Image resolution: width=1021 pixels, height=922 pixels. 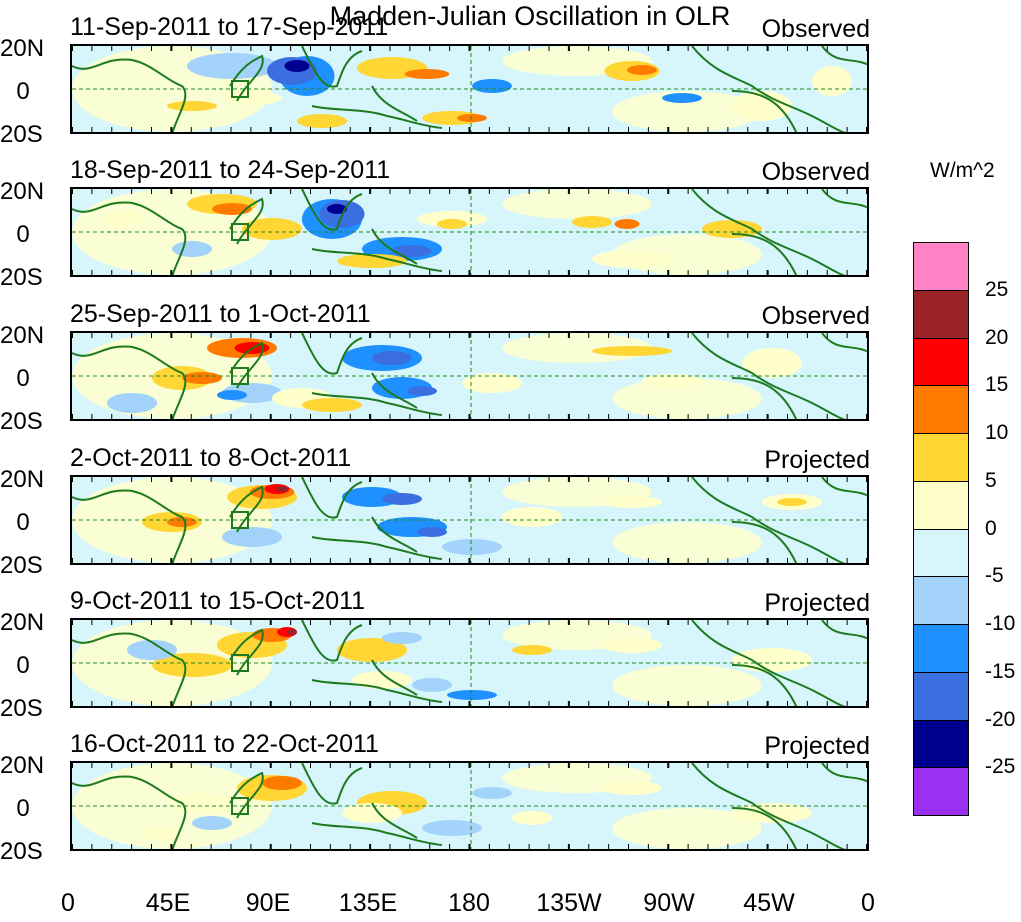 I want to click on colorbar-label: -15, so click(x=1000, y=671).